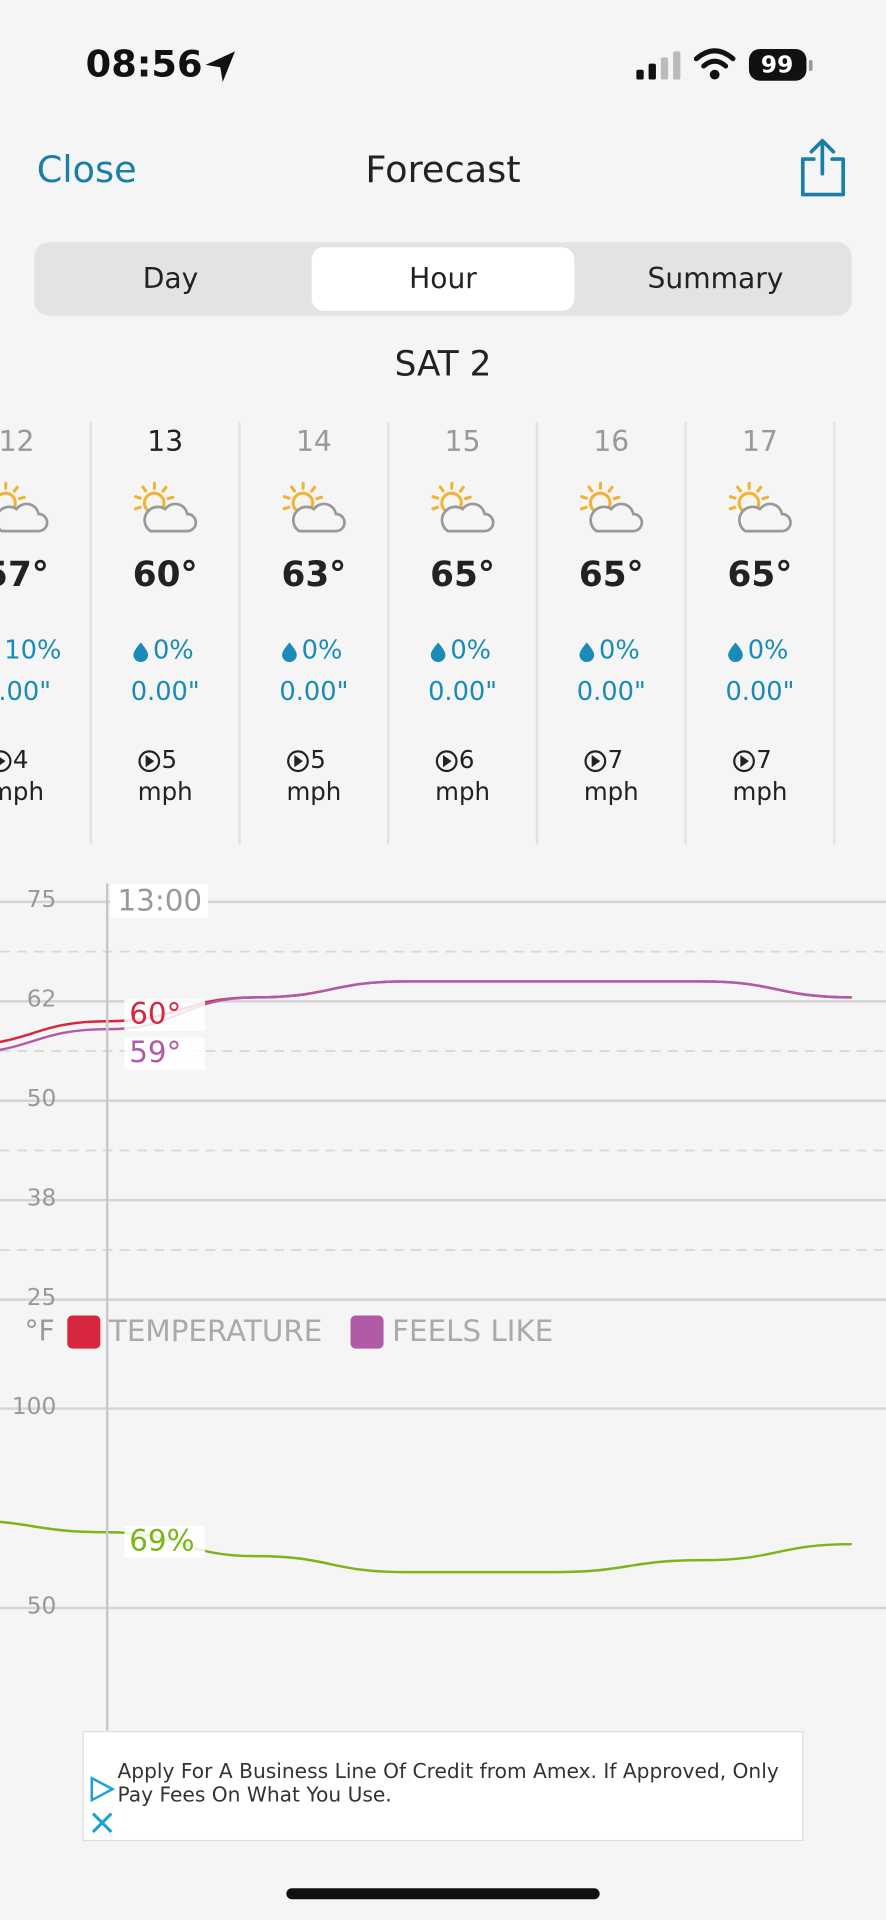  What do you see at coordinates (17, 441) in the screenshot?
I see `hour-label: 12` at bounding box center [17, 441].